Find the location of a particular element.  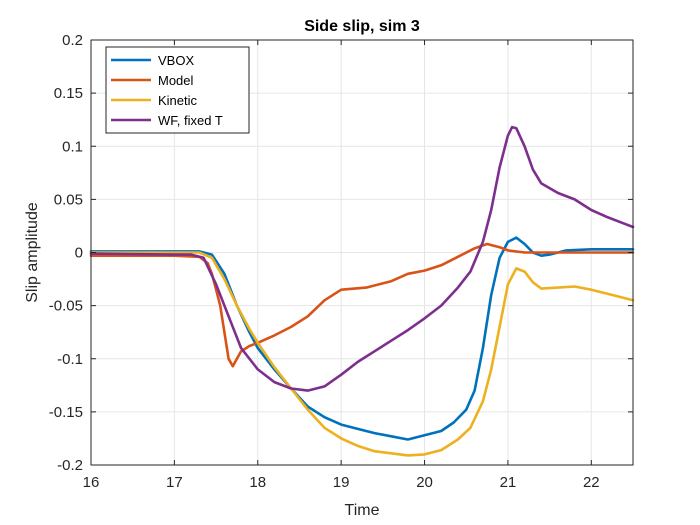

y-tick-label: 0.05 is located at coordinates (68, 199).